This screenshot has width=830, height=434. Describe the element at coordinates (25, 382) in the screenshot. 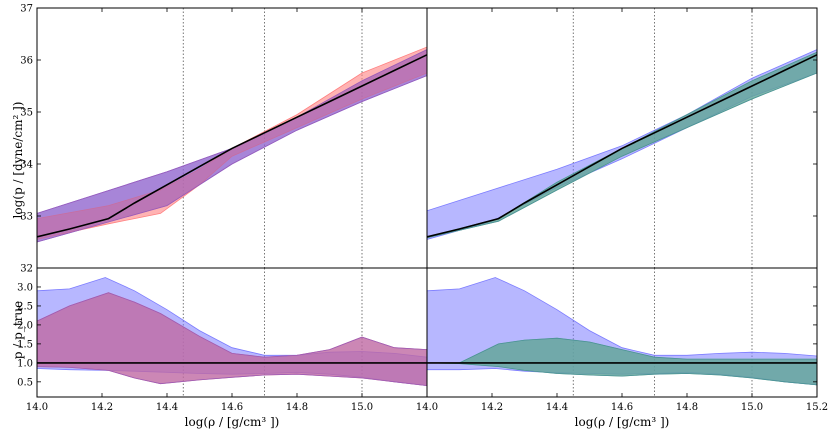

I see `ytick-bottom-label: 0.5` at that location.